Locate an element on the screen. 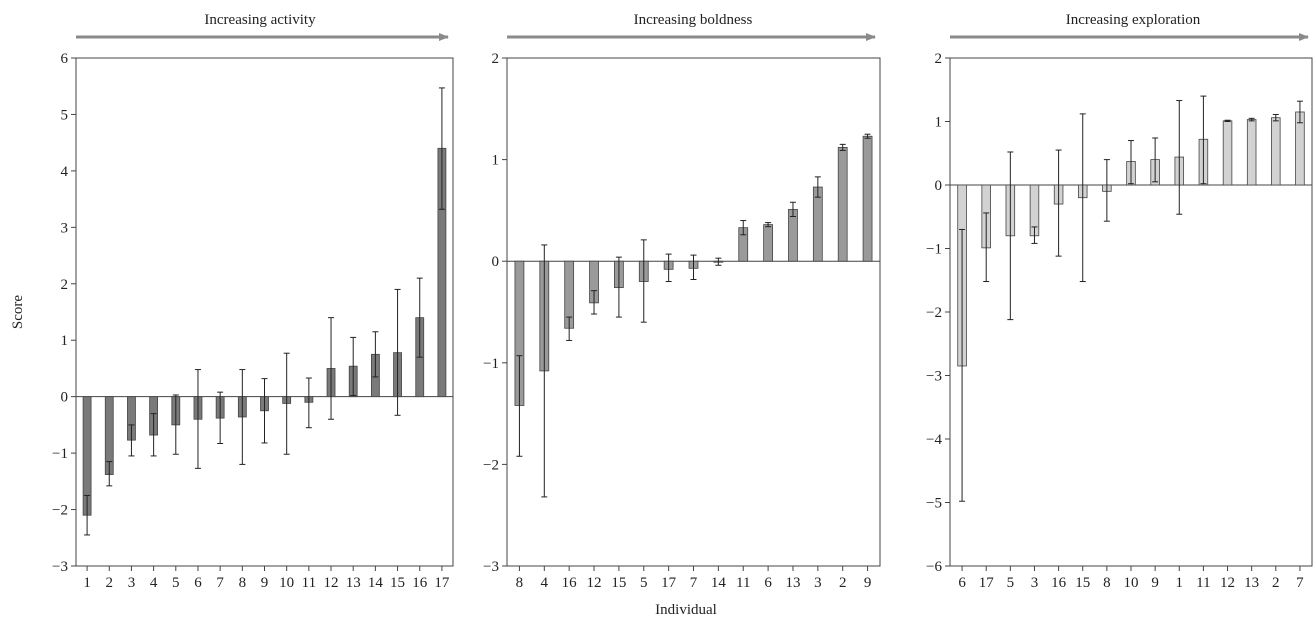  y-tick-label: 3 is located at coordinates (65, 228).